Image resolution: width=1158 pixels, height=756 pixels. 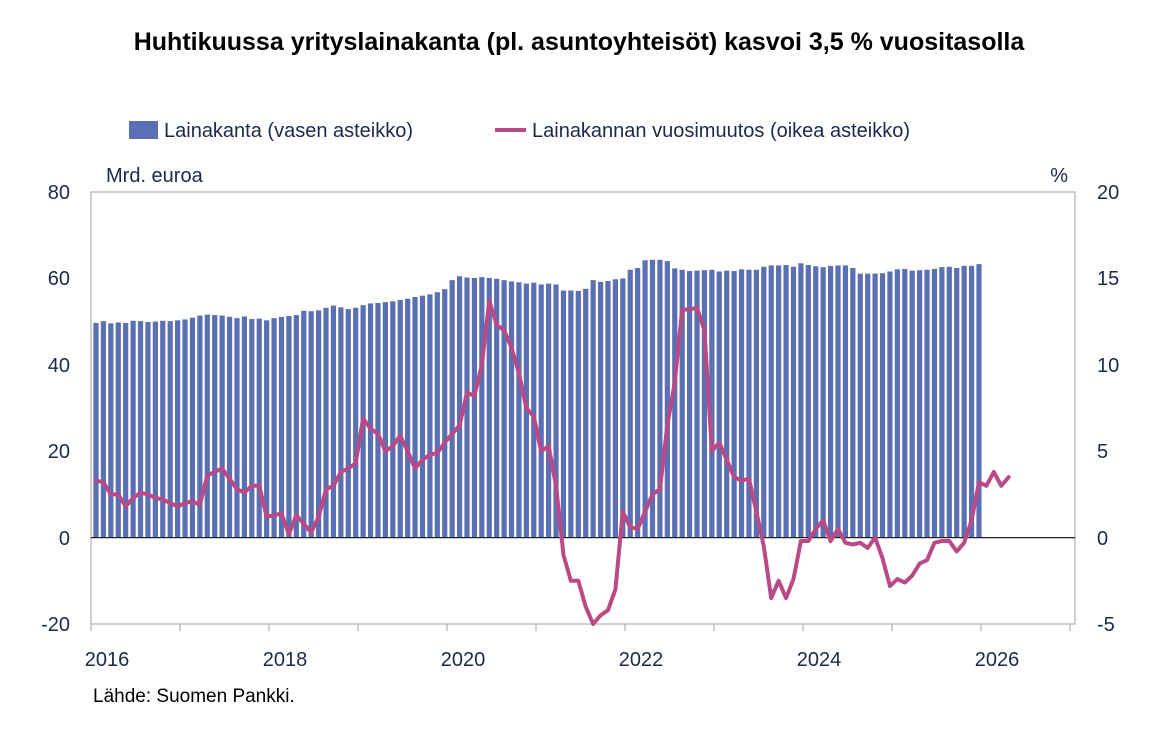 What do you see at coordinates (143, 130) in the screenshot?
I see `legend-swatch-loan-stock` at bounding box center [143, 130].